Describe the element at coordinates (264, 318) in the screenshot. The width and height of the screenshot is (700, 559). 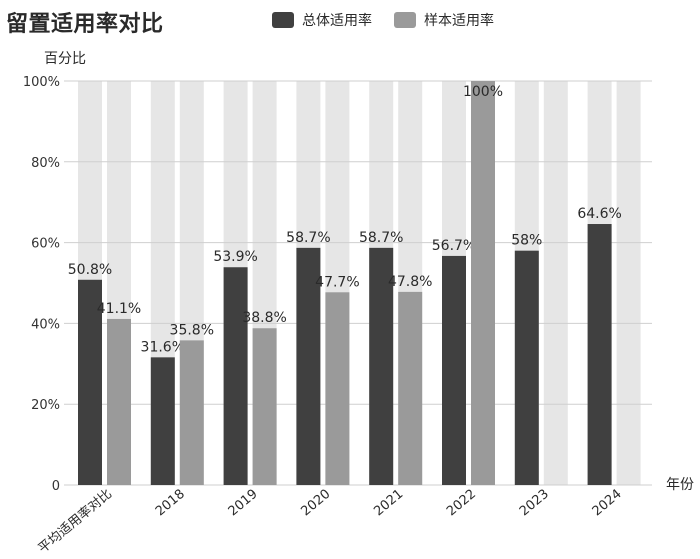
I see `data-label: 38.8%` at that location.